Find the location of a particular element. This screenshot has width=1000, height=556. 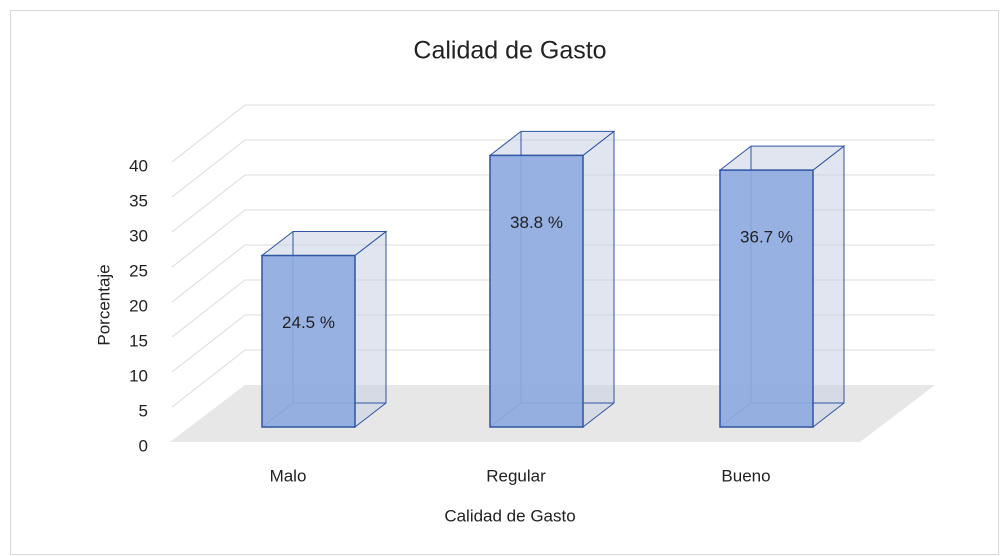

data-label: 36.7 % is located at coordinates (766, 237).